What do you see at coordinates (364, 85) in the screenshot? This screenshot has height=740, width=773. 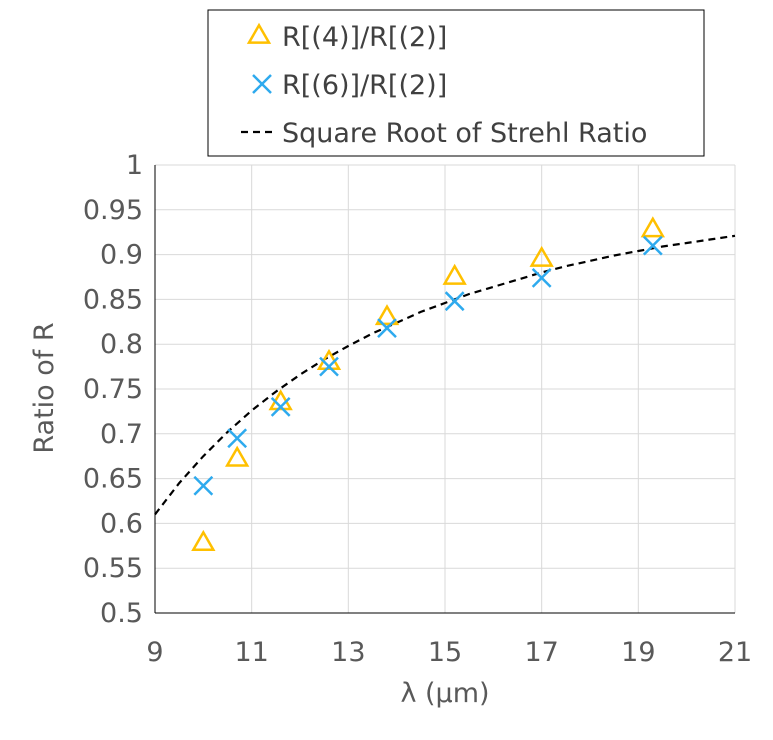 I see `legend-label-series-2: R[(6)]/R[(2)]` at bounding box center [364, 85].